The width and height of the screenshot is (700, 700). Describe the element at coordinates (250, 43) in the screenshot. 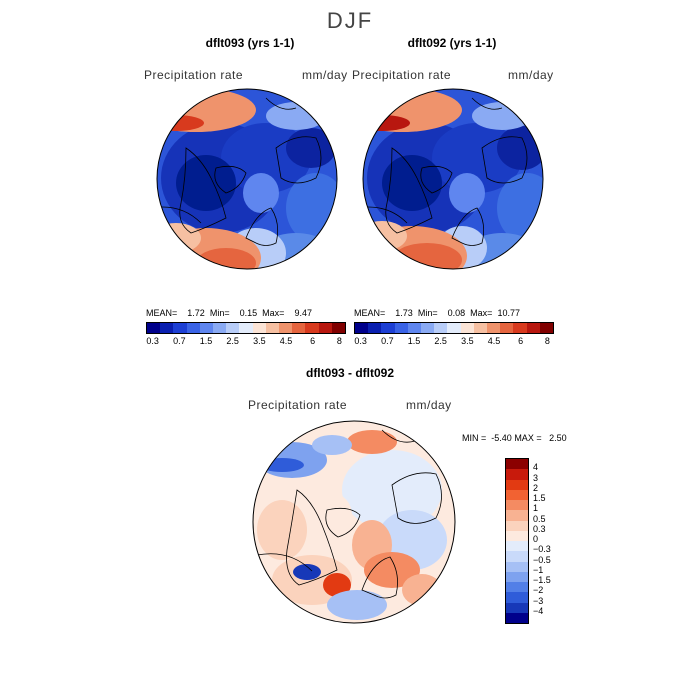

I see `panel-1-title: dflt093 (yrs 1-1)` at that location.